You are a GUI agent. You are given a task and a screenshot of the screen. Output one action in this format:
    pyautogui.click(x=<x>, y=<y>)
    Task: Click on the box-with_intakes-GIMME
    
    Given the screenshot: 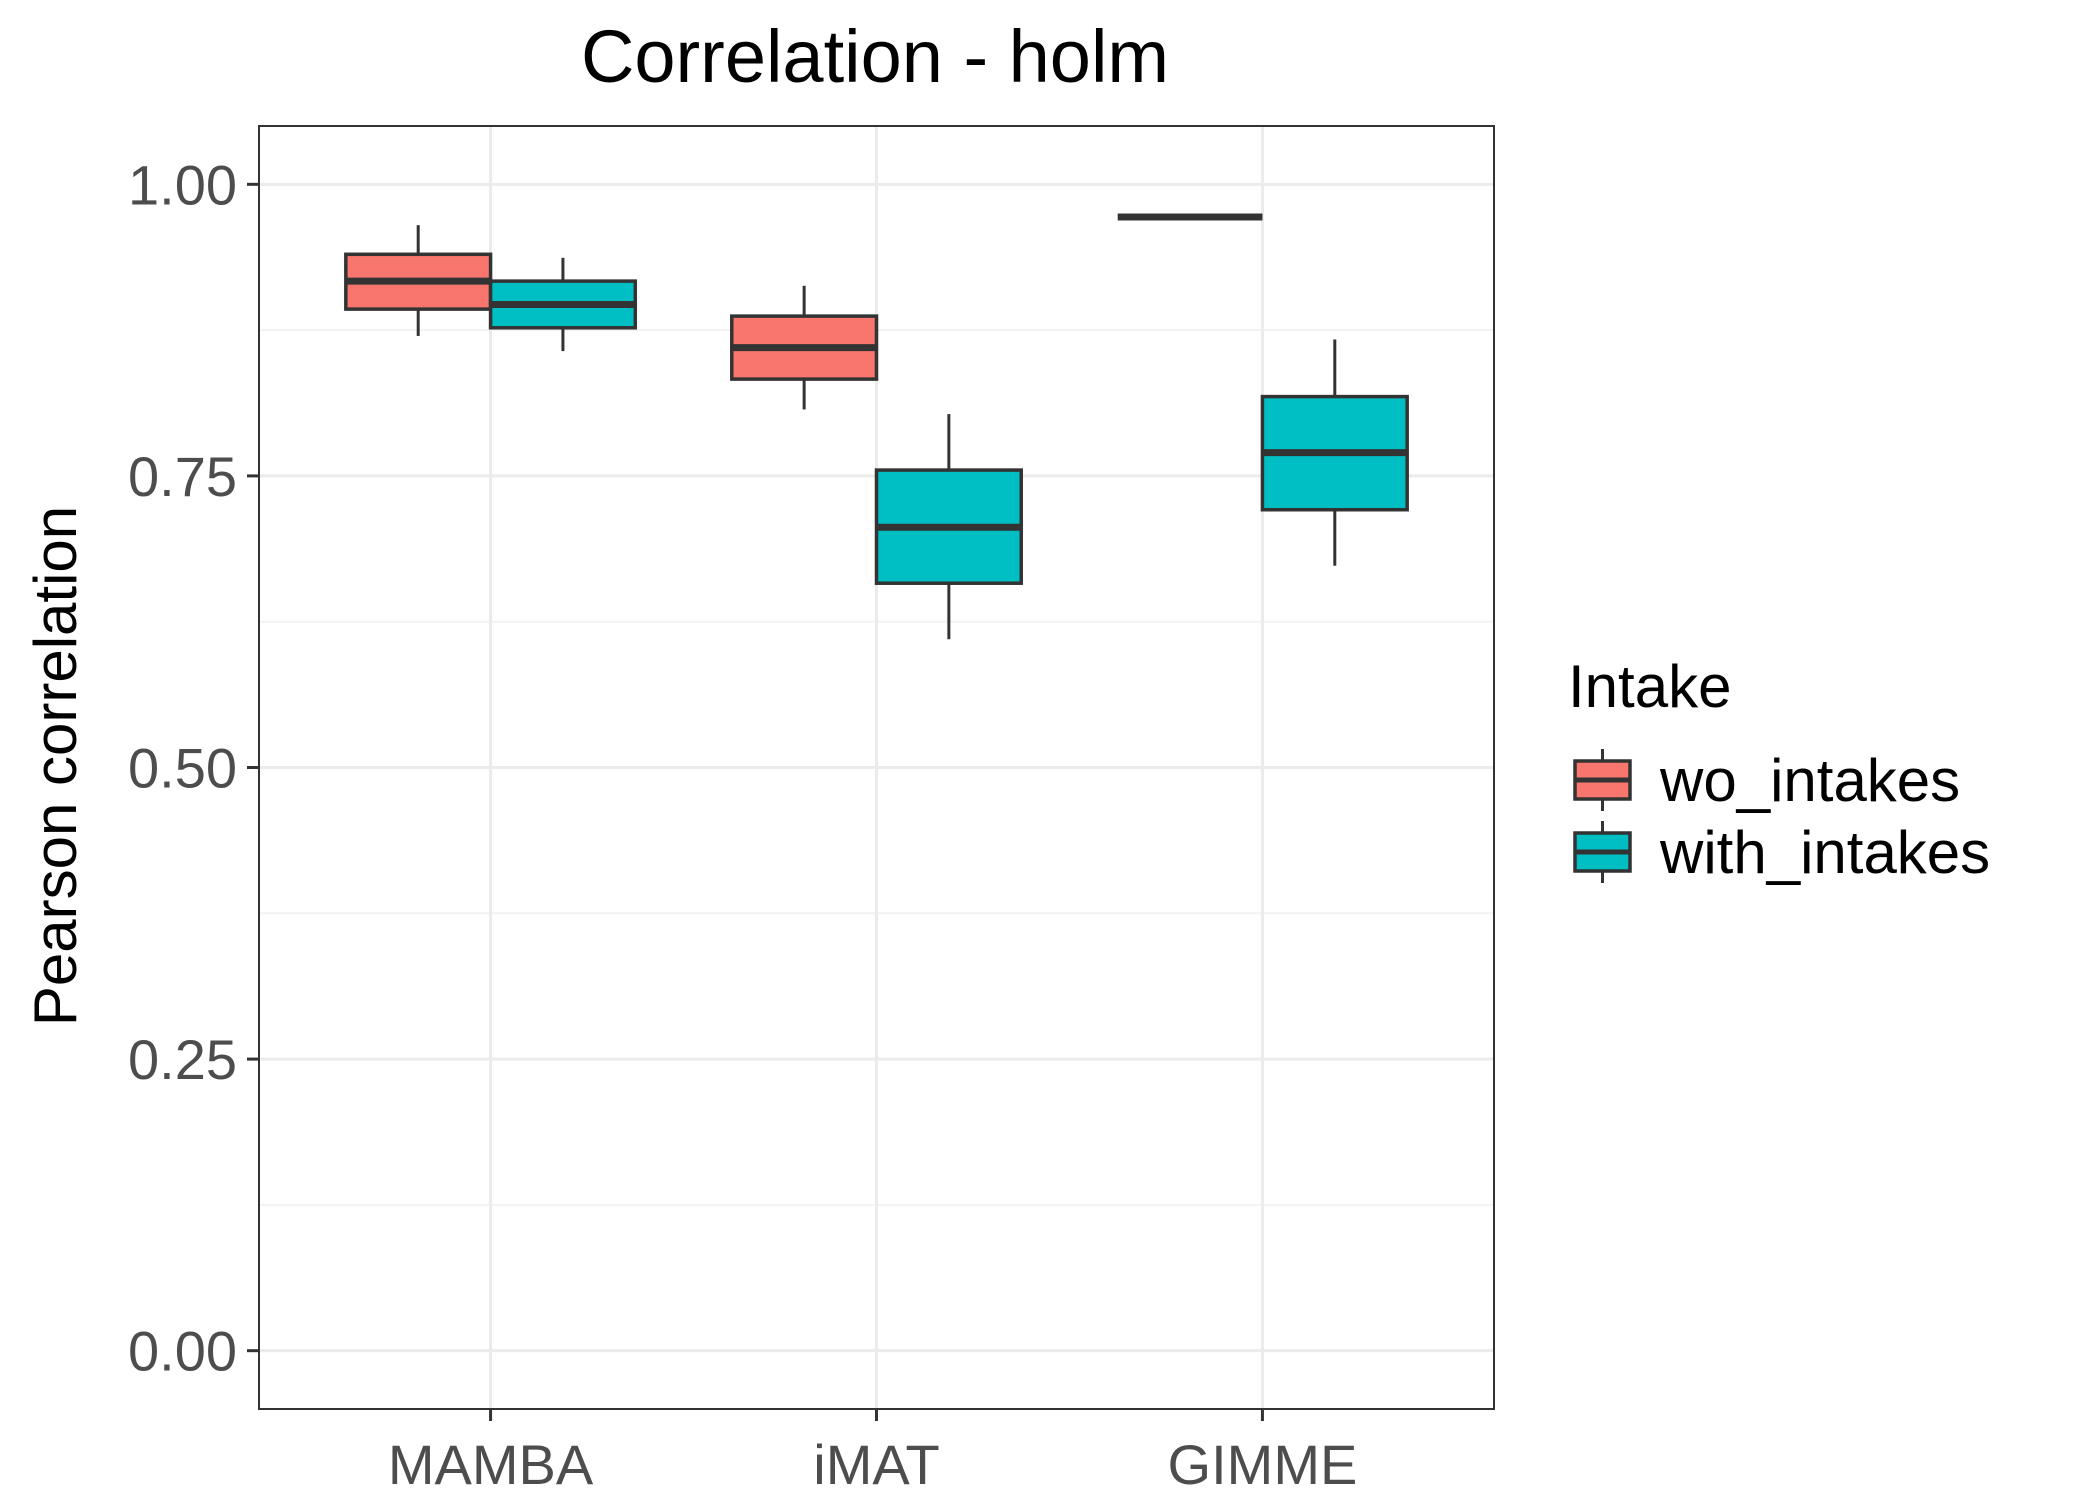 What is the action you would take?
    pyautogui.click(x=1334, y=452)
    